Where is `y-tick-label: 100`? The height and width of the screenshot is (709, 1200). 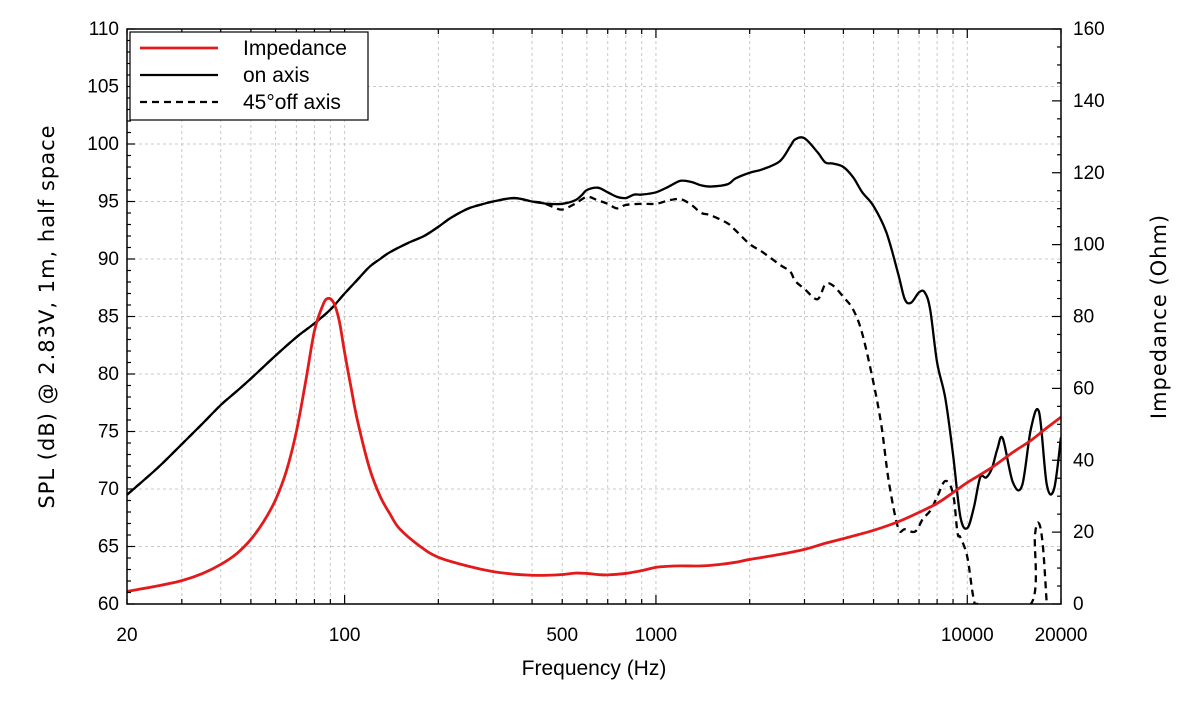
y-tick-label: 100 is located at coordinates (103, 144).